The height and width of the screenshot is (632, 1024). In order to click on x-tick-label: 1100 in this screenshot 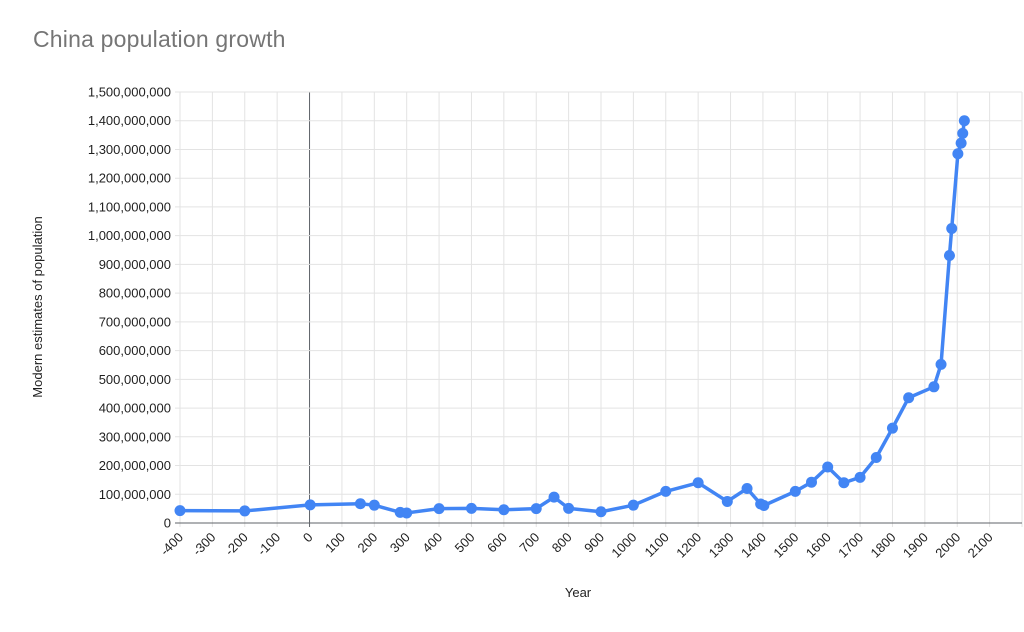, I will do `click(657, 545)`.